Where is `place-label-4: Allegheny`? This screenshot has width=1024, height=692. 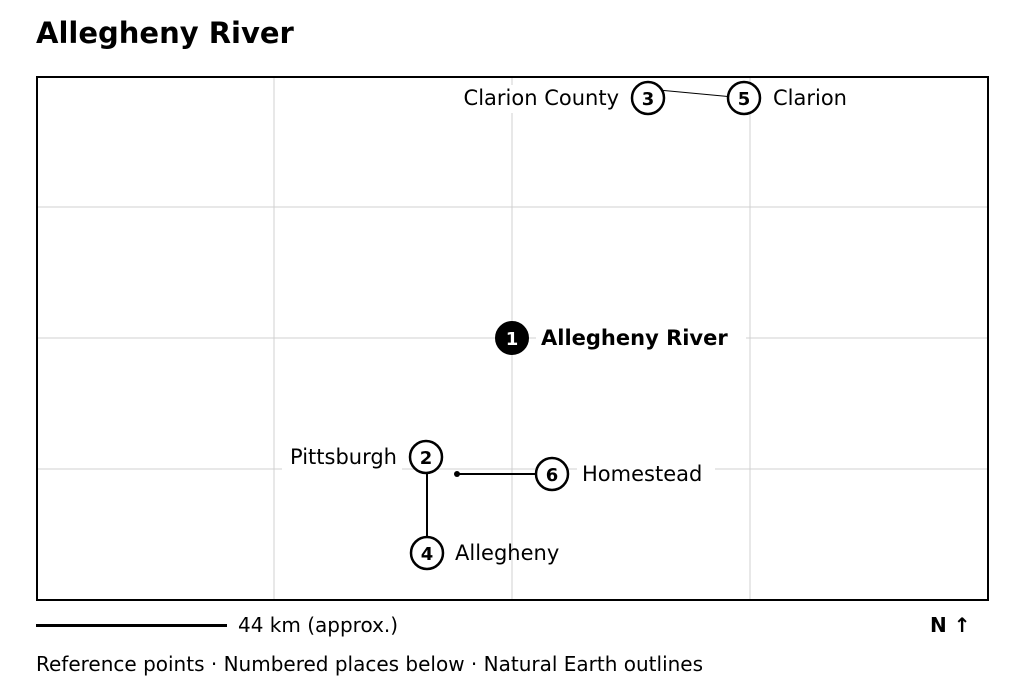
place-label-4: Allegheny is located at coordinates (507, 553).